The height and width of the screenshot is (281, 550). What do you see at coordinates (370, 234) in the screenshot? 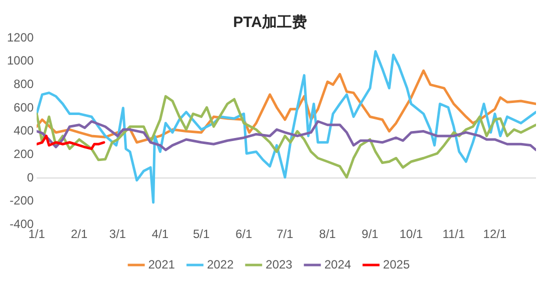
I see `x-tick-label: 9/1` at bounding box center [370, 234].